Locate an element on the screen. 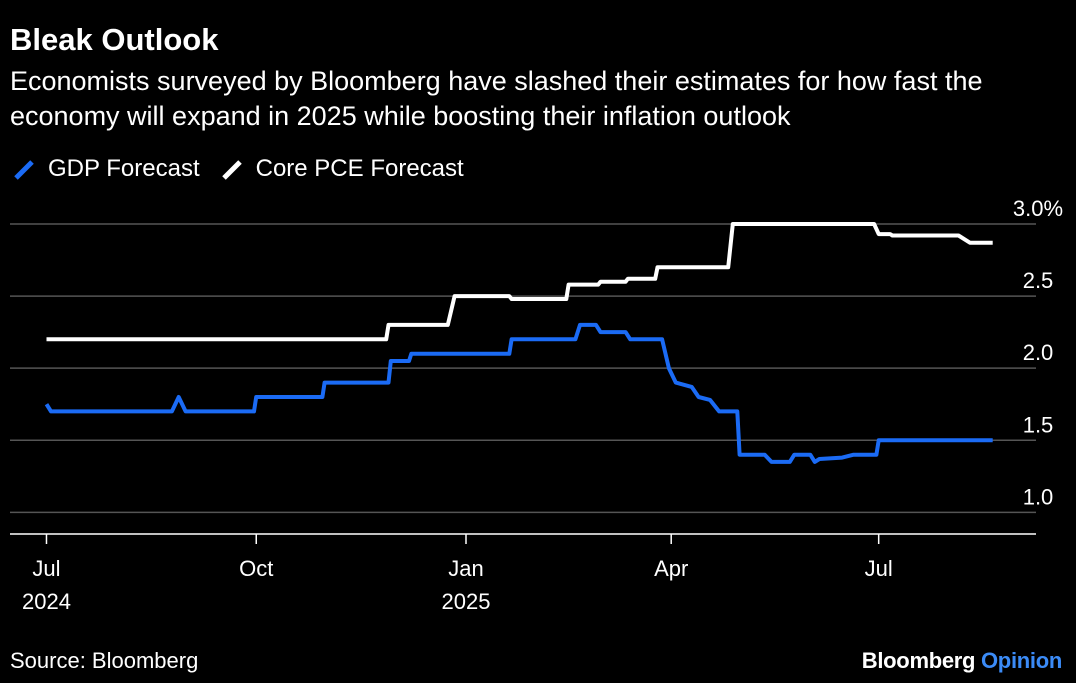 Image resolution: width=1076 pixels, height=683 pixels. source-note: Source: Bloomberg is located at coordinates (104, 660).